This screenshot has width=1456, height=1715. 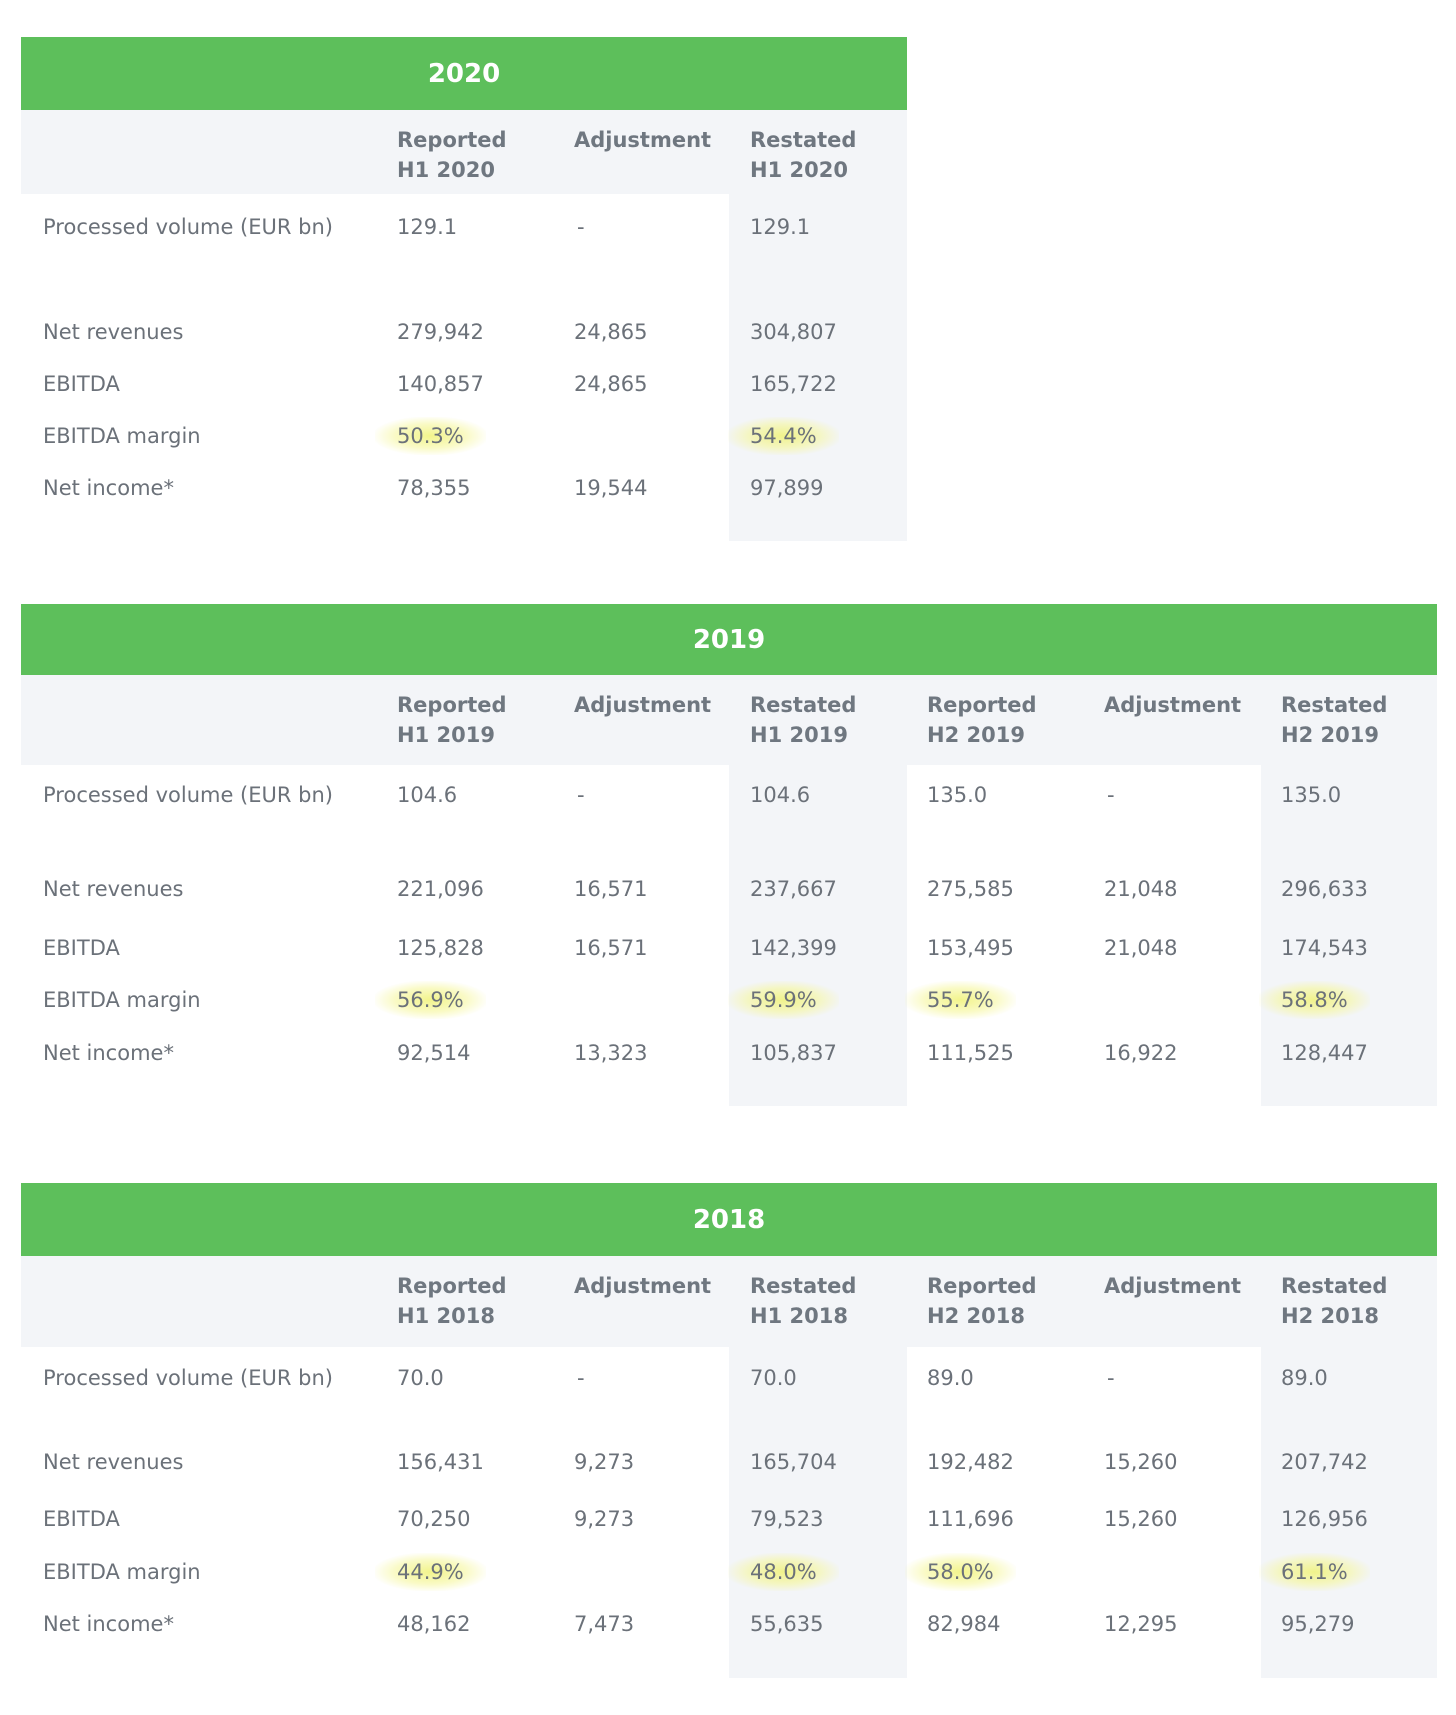 I want to click on table-cell: 140,857, so click(x=440, y=384).